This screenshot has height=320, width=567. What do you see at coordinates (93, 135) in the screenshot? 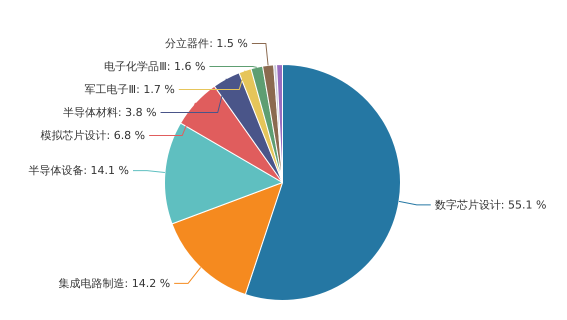
I see `slice-label: 模拟芯片设计: 6.8 %` at bounding box center [93, 135].